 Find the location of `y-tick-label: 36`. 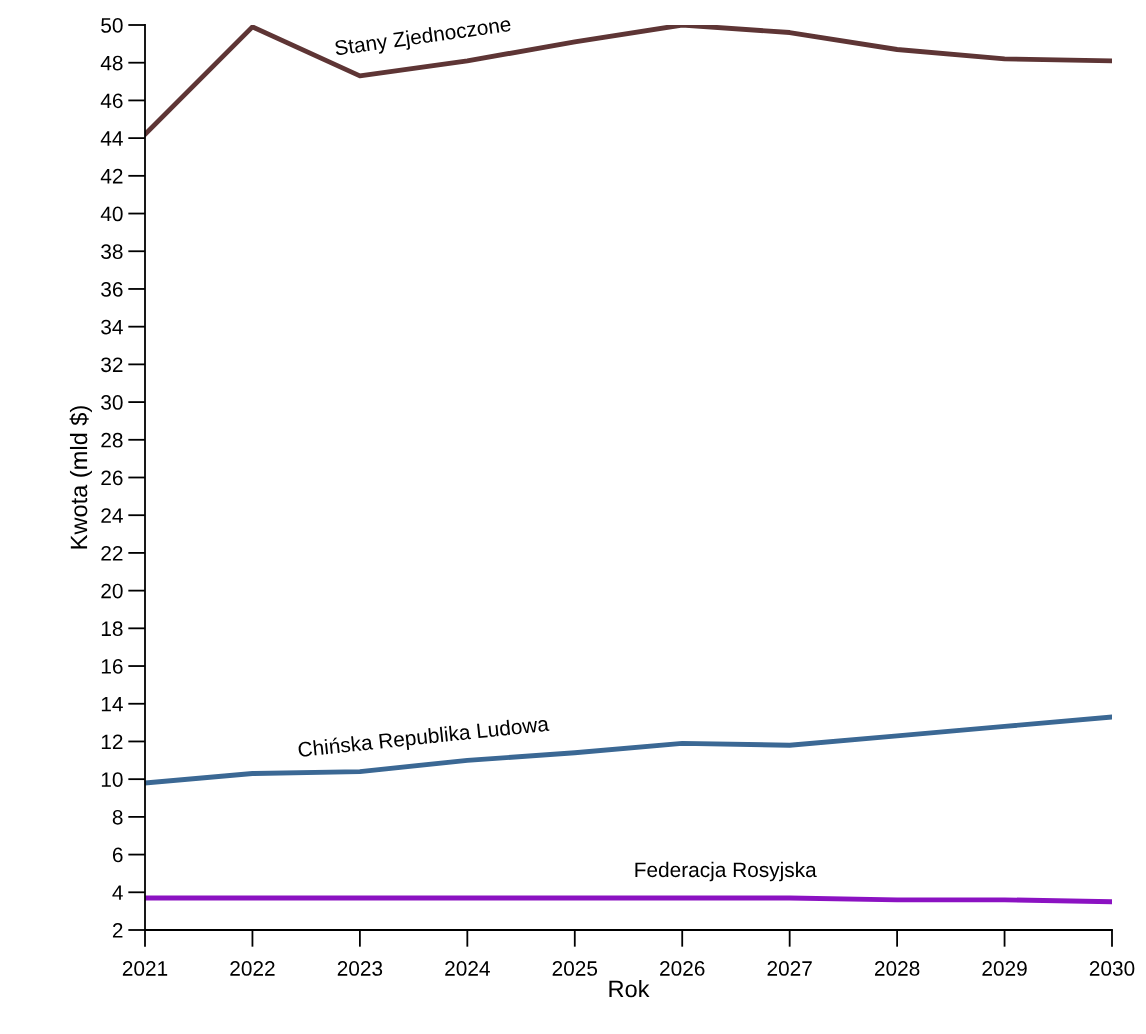

y-tick-label: 36 is located at coordinates (112, 289).